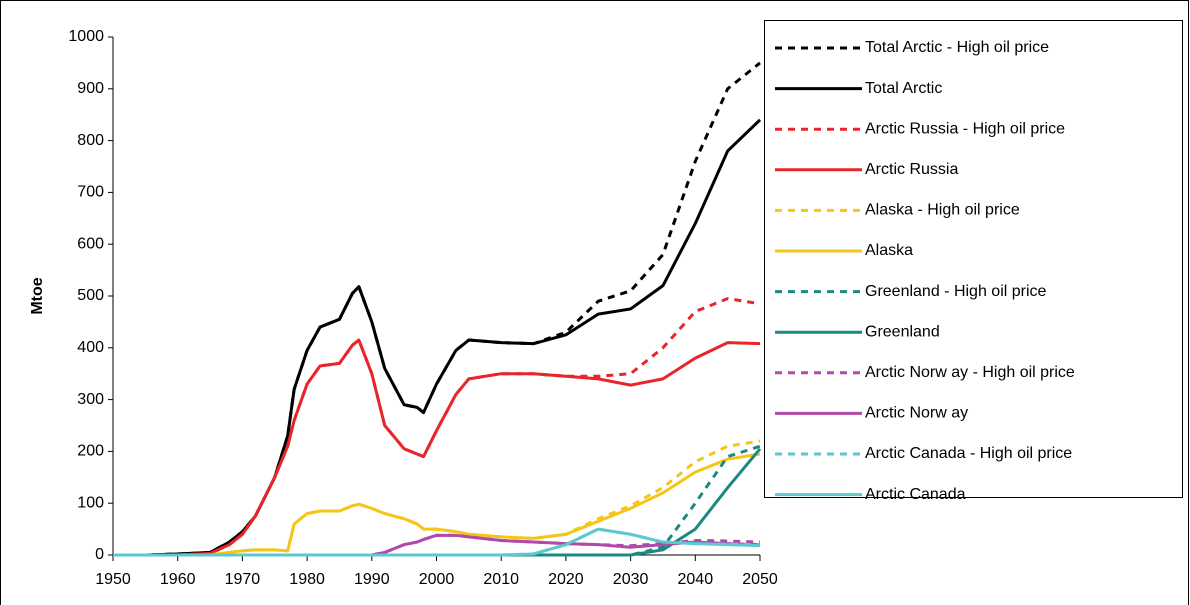 The width and height of the screenshot is (1190, 605). Describe the element at coordinates (99, 554) in the screenshot. I see `y-tick-label: 0` at that location.